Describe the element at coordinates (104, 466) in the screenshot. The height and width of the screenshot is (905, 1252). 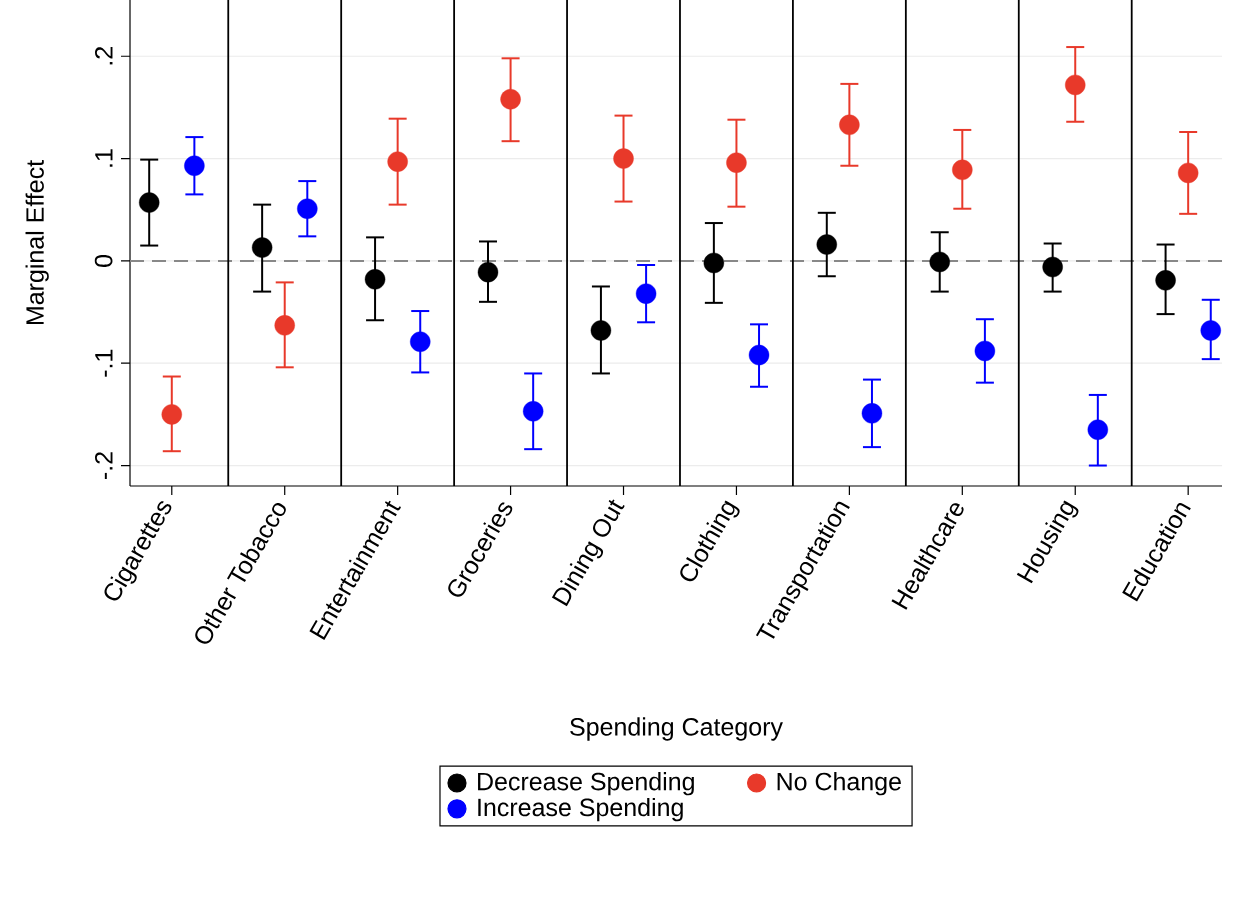
I see `y-tick-label: -.2` at that location.